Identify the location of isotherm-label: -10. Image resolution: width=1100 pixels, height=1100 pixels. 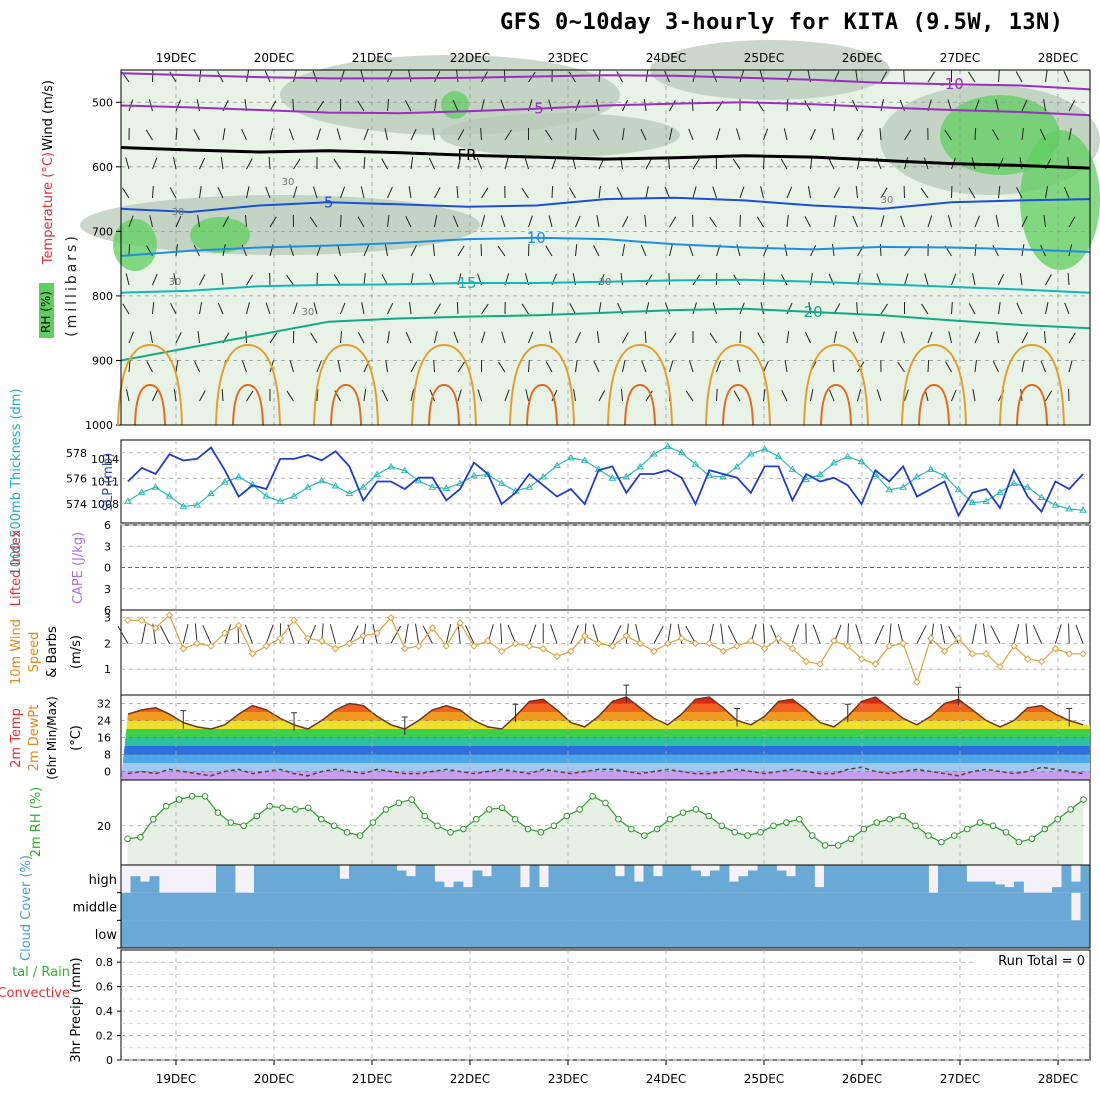
(951, 84).